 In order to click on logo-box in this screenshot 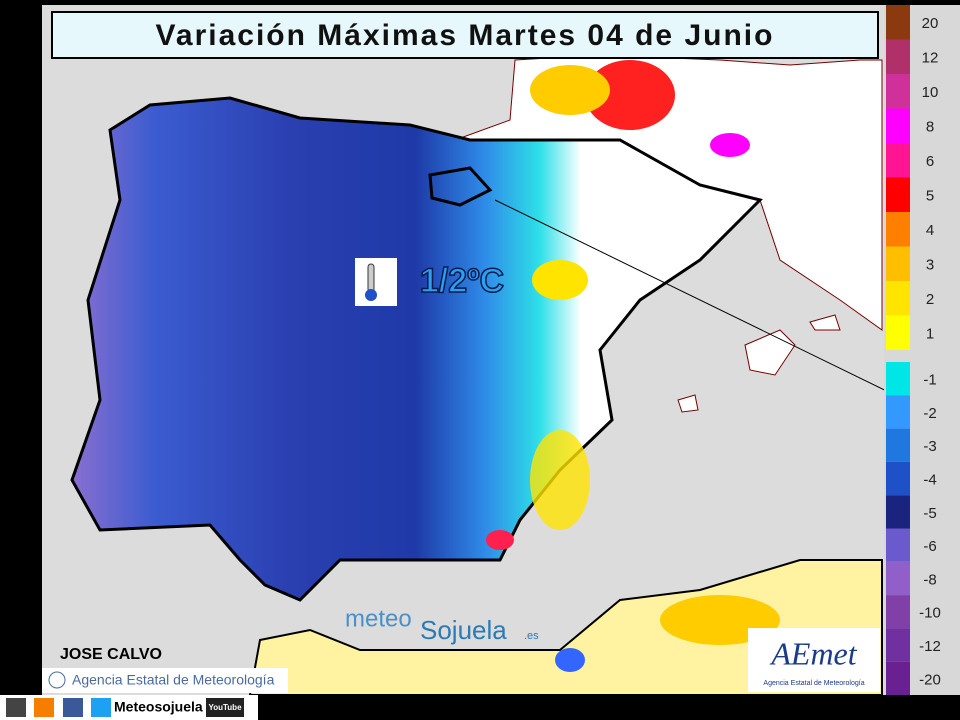, I will do `click(814, 660)`.